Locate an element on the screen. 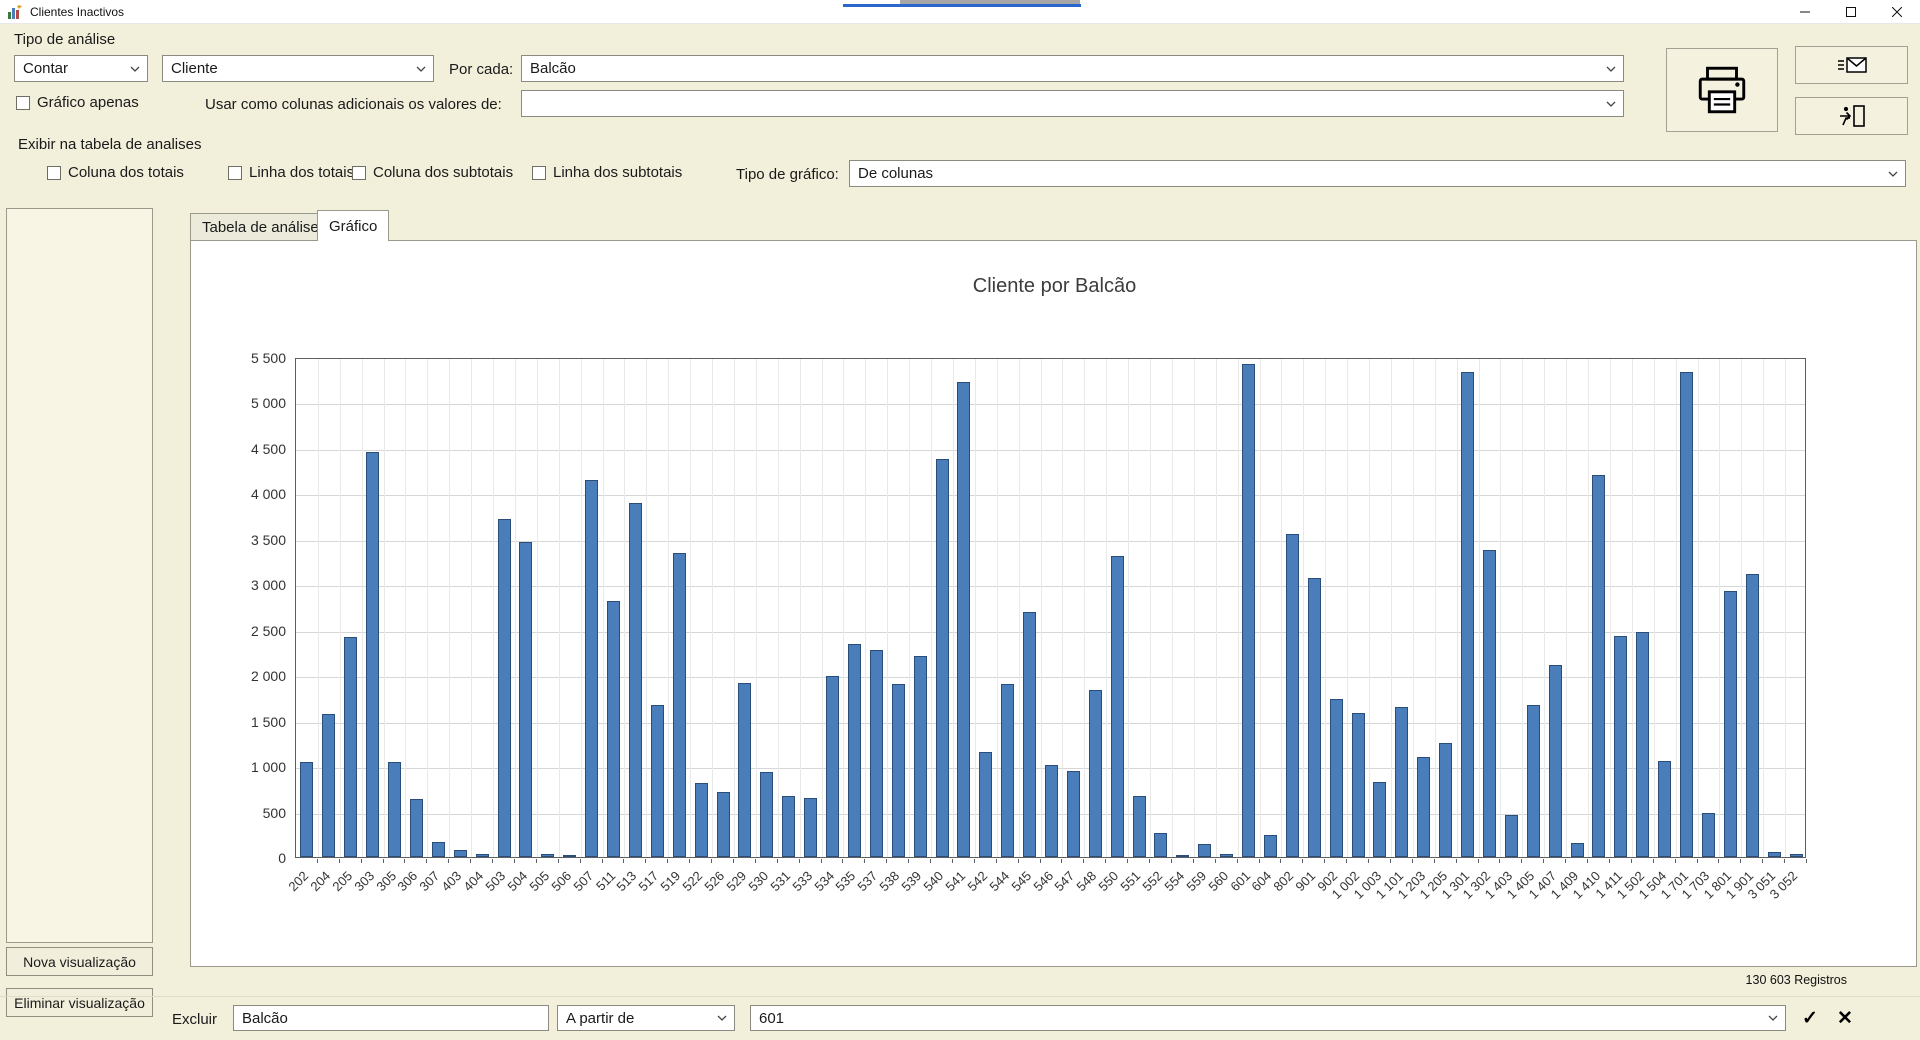  tab-analysis-table: Tabela de análise is located at coordinates (260, 227).